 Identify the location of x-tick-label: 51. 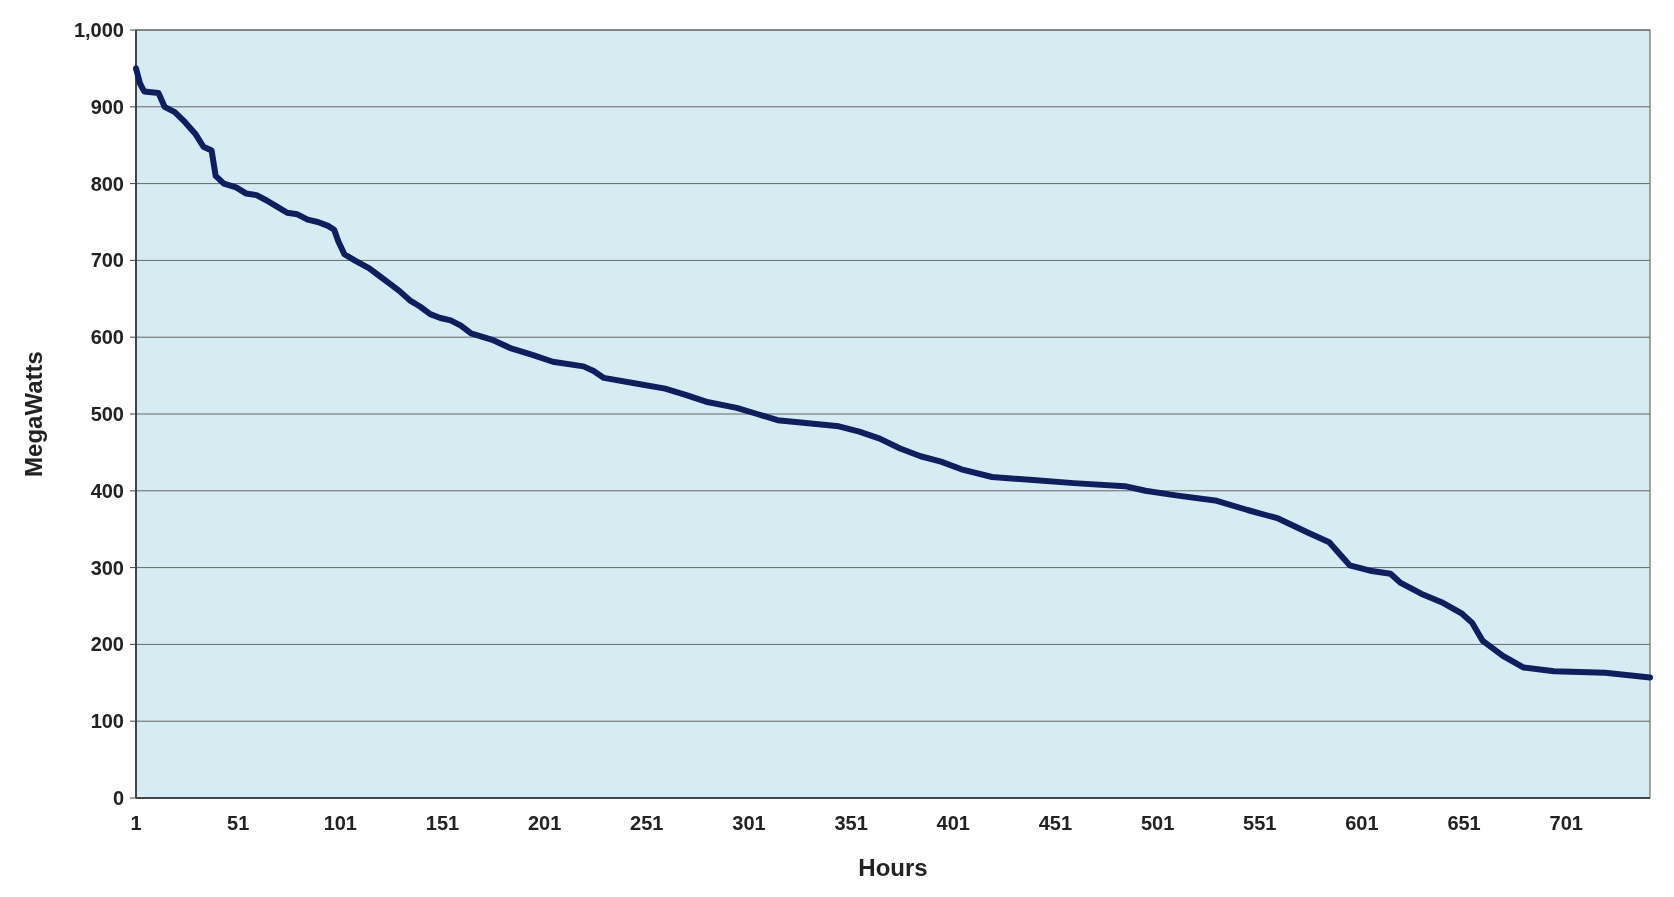
(238, 823).